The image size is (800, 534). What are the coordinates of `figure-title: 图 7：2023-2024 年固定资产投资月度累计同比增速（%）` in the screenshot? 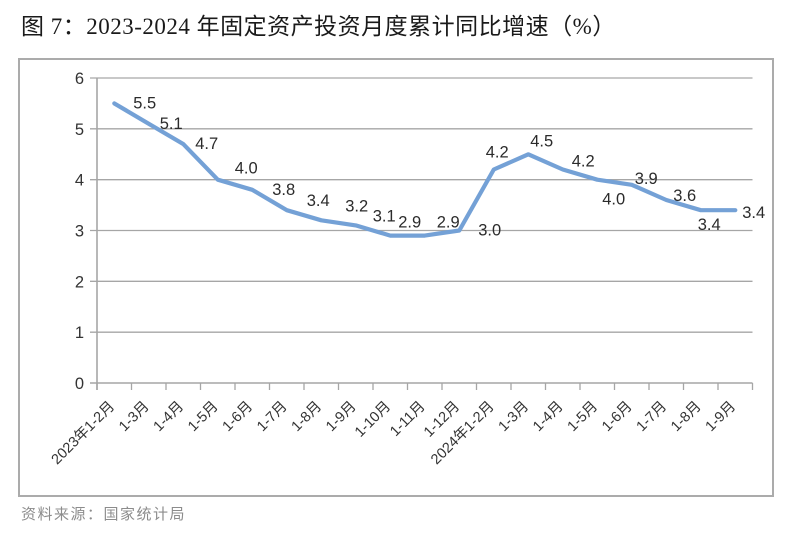 It's located at (318, 26).